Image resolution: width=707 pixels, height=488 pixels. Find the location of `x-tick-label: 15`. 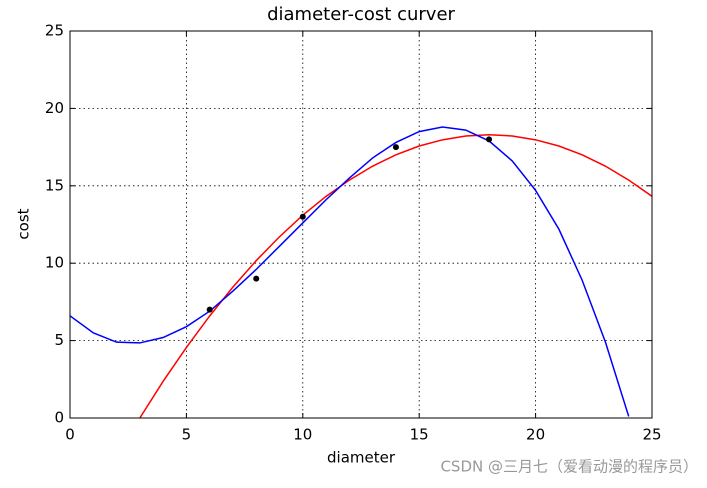

x-tick-label: 15 is located at coordinates (419, 435).